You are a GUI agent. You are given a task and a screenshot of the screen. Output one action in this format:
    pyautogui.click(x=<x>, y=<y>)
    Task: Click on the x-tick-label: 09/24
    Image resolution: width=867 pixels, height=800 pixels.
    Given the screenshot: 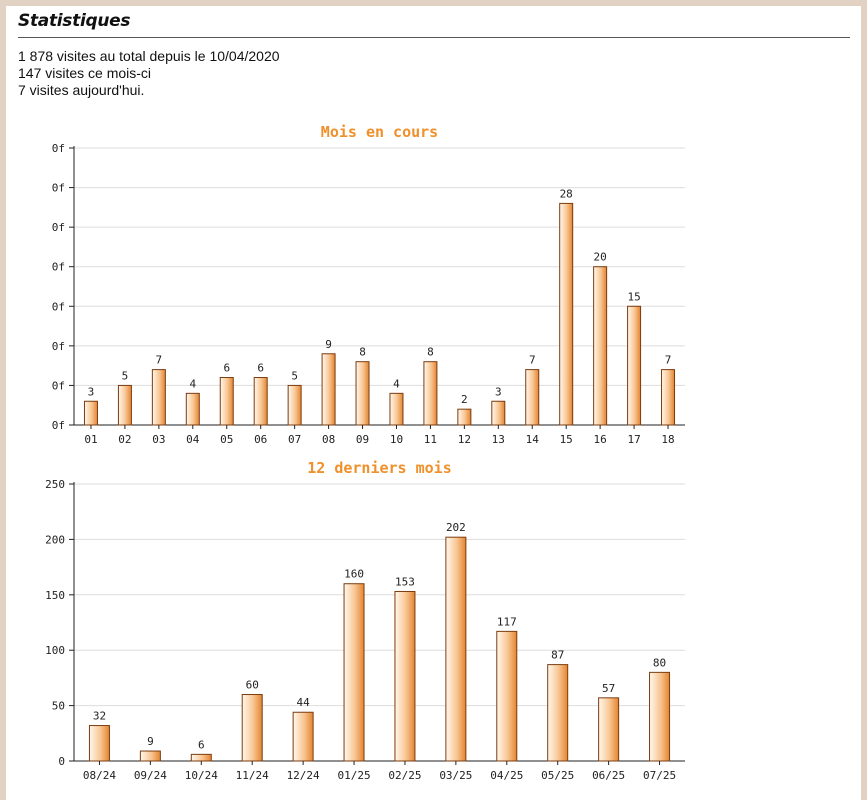 What is the action you would take?
    pyautogui.click(x=150, y=775)
    